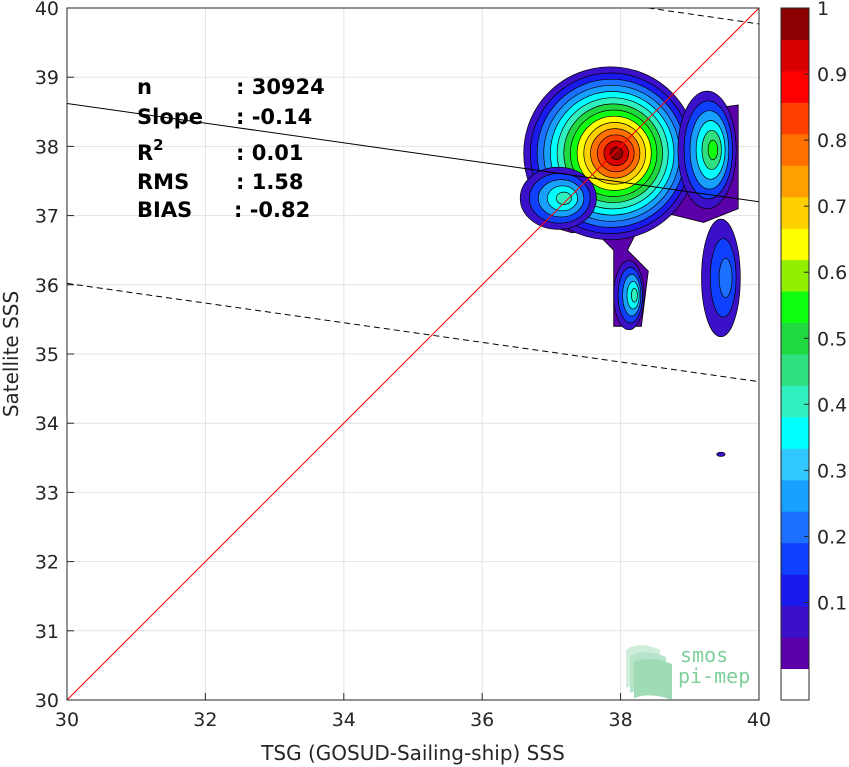  Describe the element at coordinates (759, 720) in the screenshot. I see `x-tick-label: 40` at that location.